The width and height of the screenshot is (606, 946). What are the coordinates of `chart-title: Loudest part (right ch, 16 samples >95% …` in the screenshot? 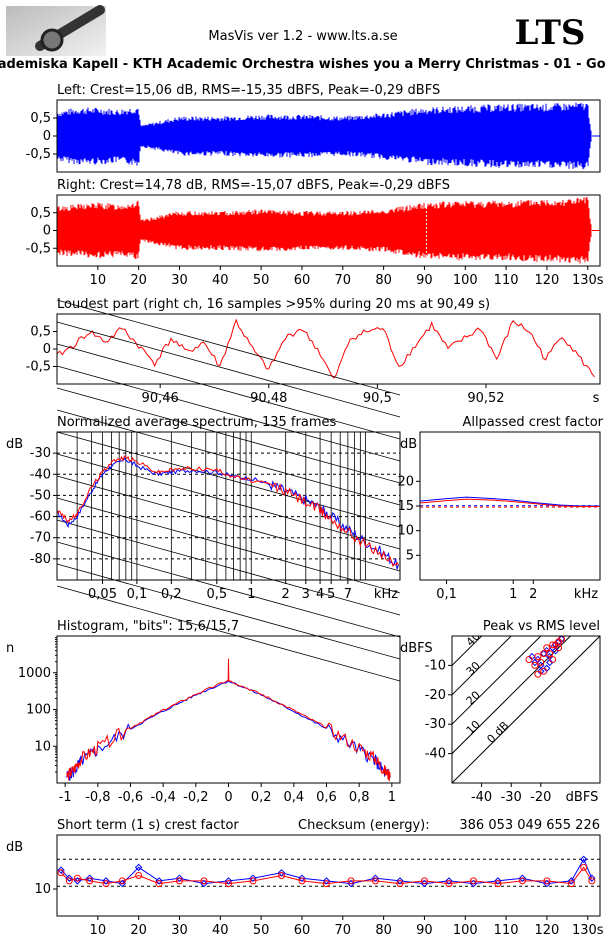 It's located at (273, 304).